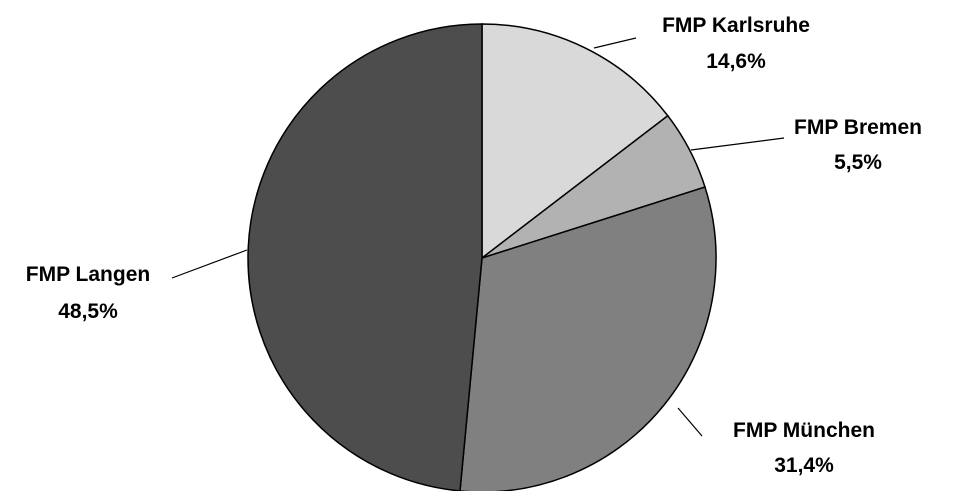 This screenshot has height=491, width=954. Describe the element at coordinates (804, 430) in the screenshot. I see `slice-name-label: FMP München` at that location.